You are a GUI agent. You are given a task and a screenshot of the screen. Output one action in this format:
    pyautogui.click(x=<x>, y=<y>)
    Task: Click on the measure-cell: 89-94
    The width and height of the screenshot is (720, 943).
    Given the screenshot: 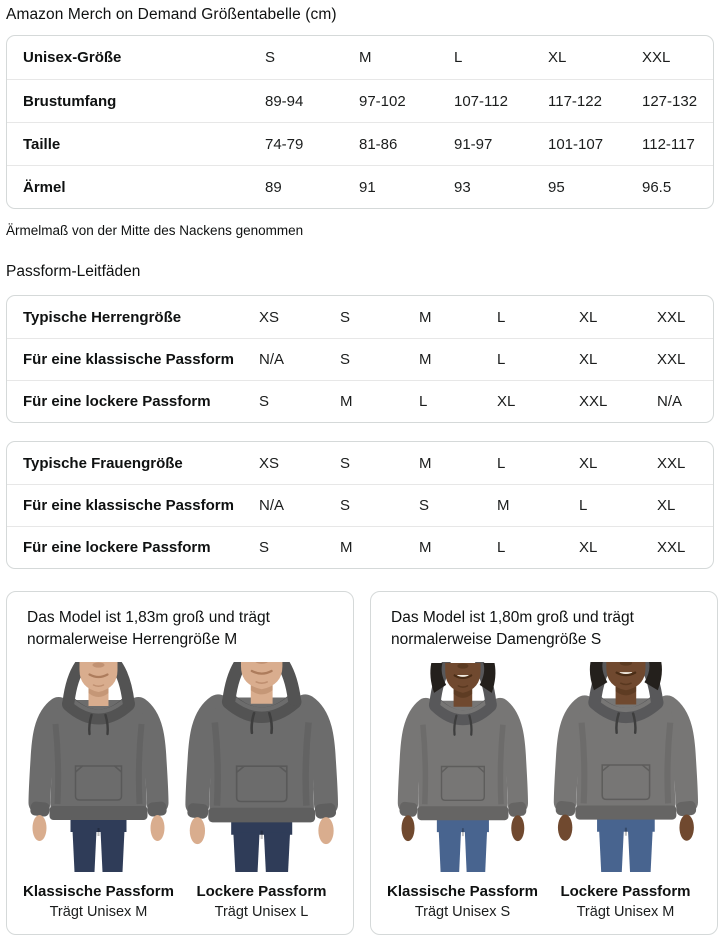 What is the action you would take?
    pyautogui.click(x=284, y=101)
    